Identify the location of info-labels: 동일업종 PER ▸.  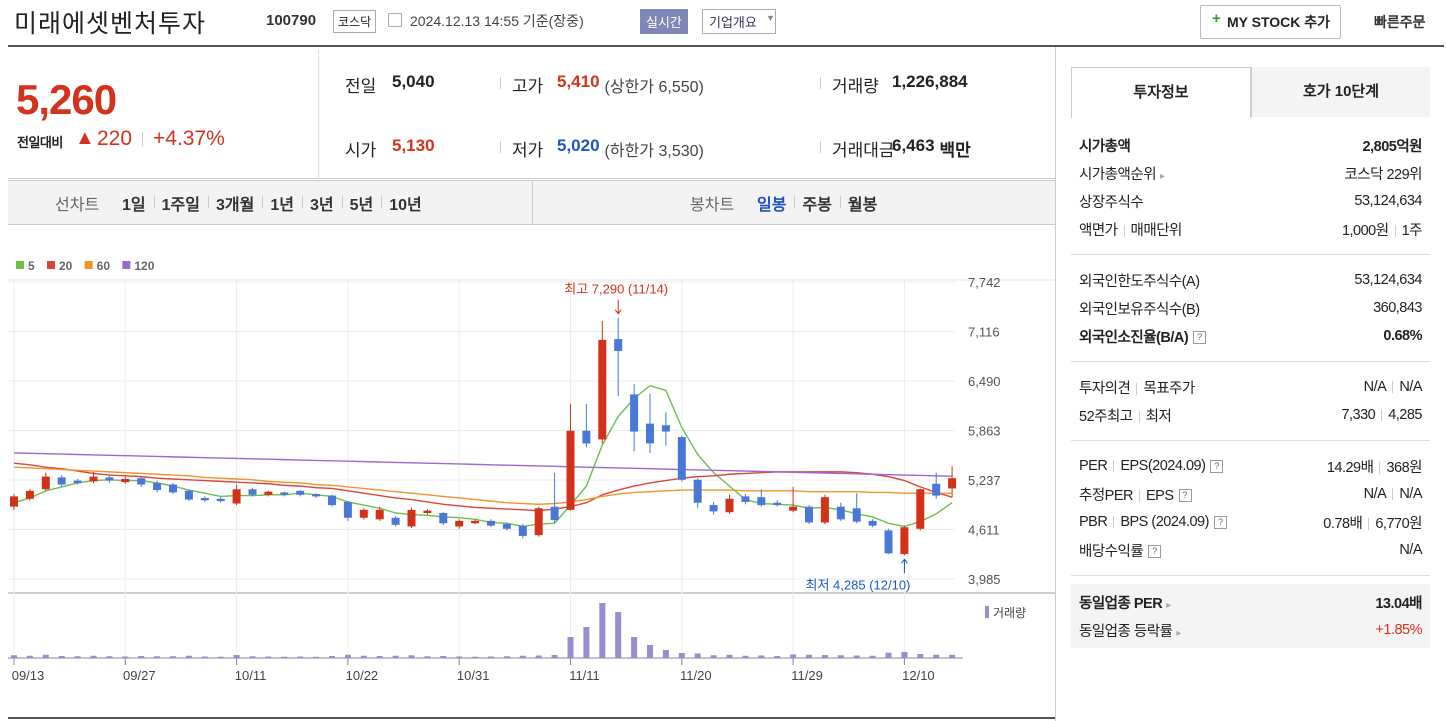
(1125, 602).